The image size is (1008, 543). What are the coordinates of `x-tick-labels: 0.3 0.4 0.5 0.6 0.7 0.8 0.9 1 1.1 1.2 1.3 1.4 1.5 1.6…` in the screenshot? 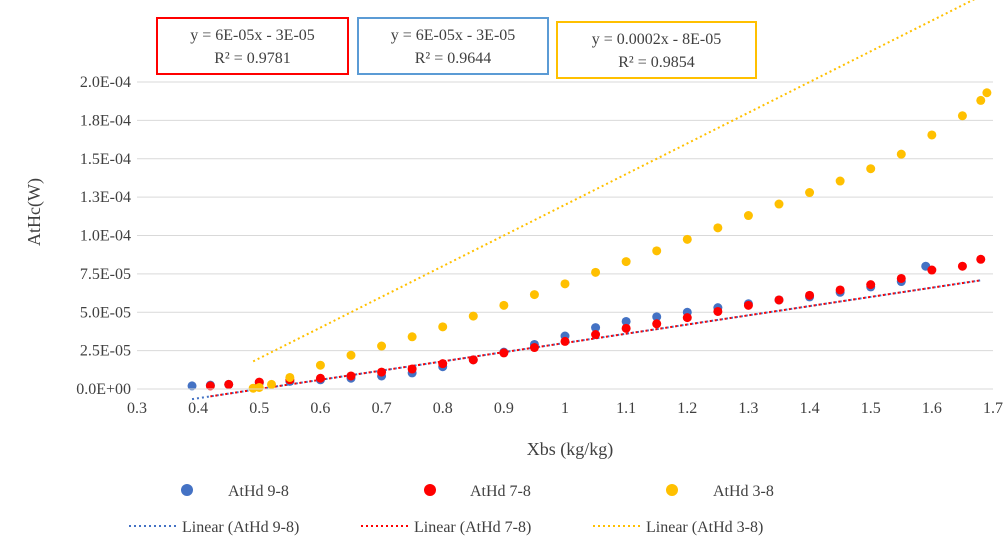 It's located at (565, 408).